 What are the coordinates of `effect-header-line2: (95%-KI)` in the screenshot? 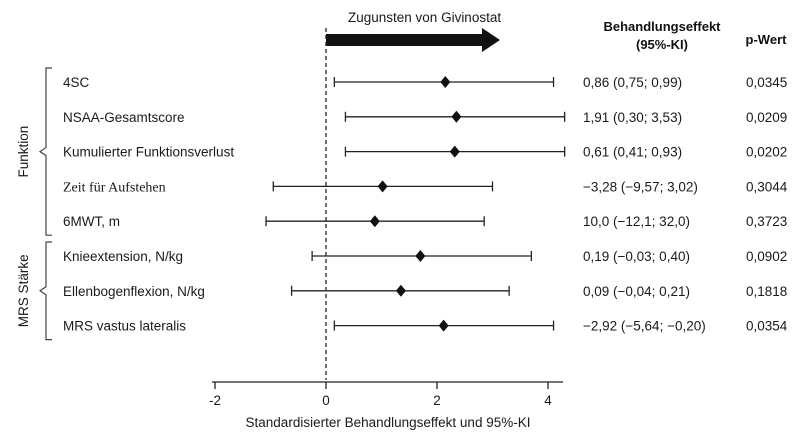 It's located at (662, 44).